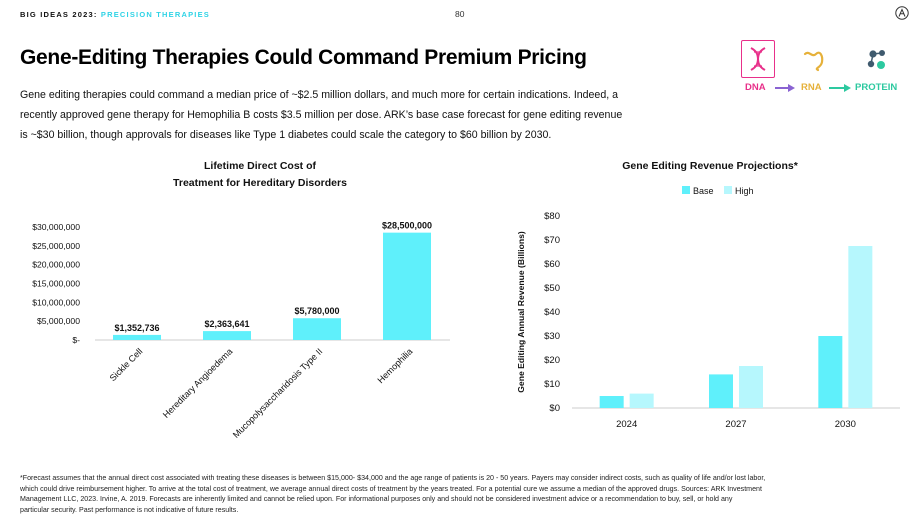  What do you see at coordinates (56, 246) in the screenshot?
I see `y-tick-label: $25,000,000` at bounding box center [56, 246].